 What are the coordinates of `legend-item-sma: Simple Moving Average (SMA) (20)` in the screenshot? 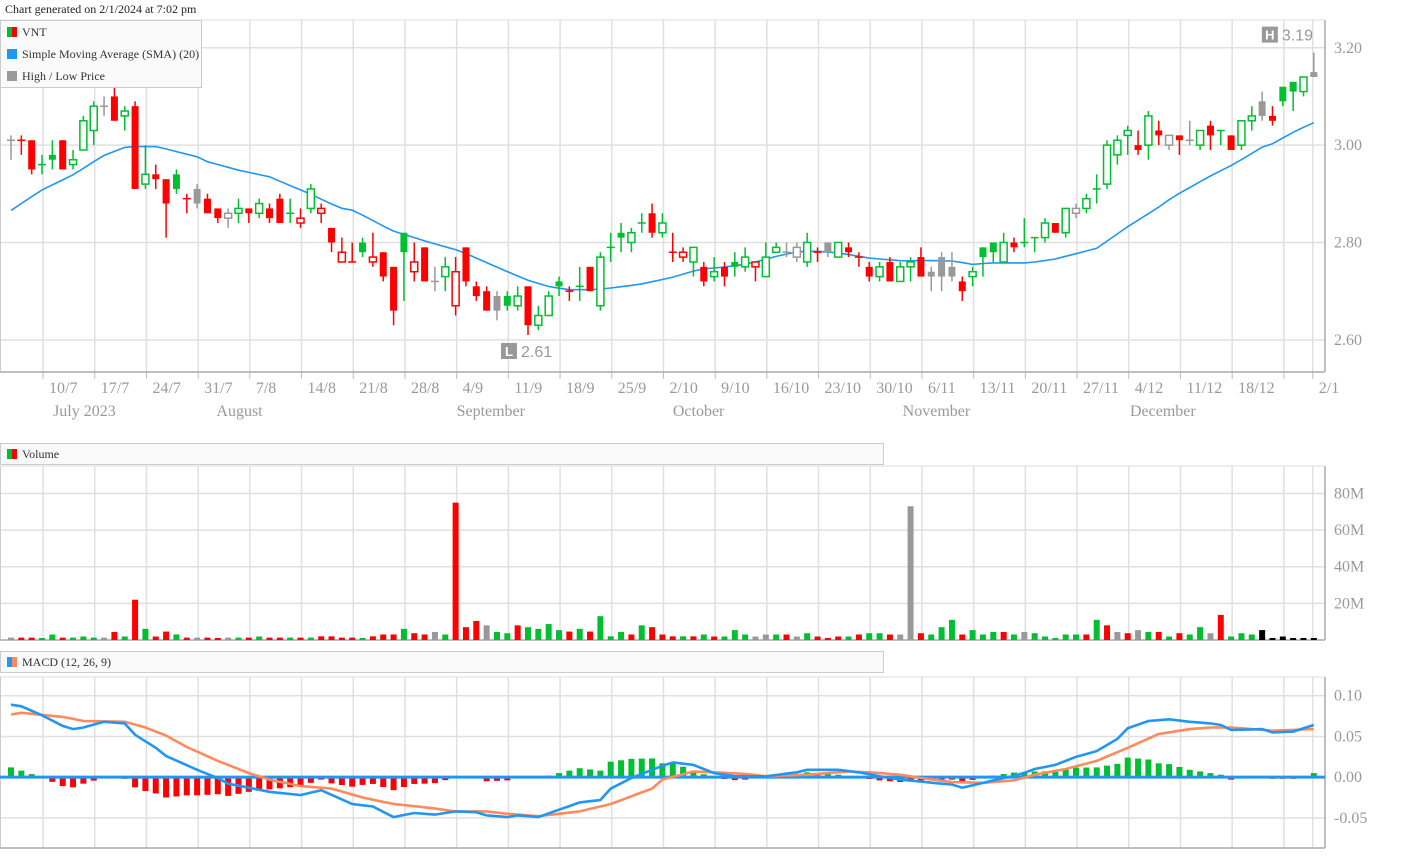 It's located at (101, 54).